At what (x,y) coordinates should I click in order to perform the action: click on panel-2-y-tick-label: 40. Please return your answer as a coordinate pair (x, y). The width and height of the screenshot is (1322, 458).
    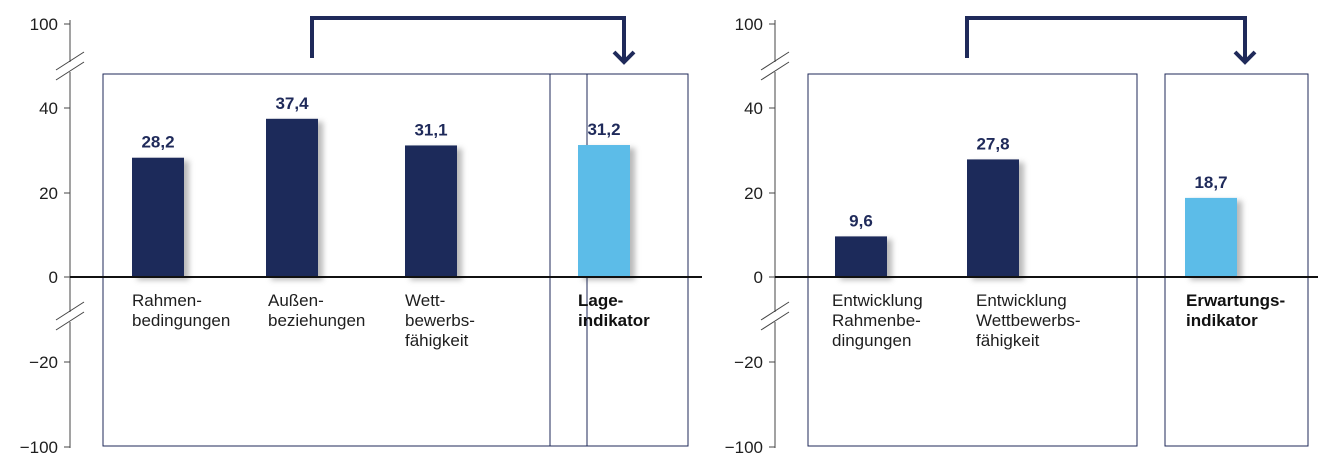
    Looking at the image, I should click on (753, 108).